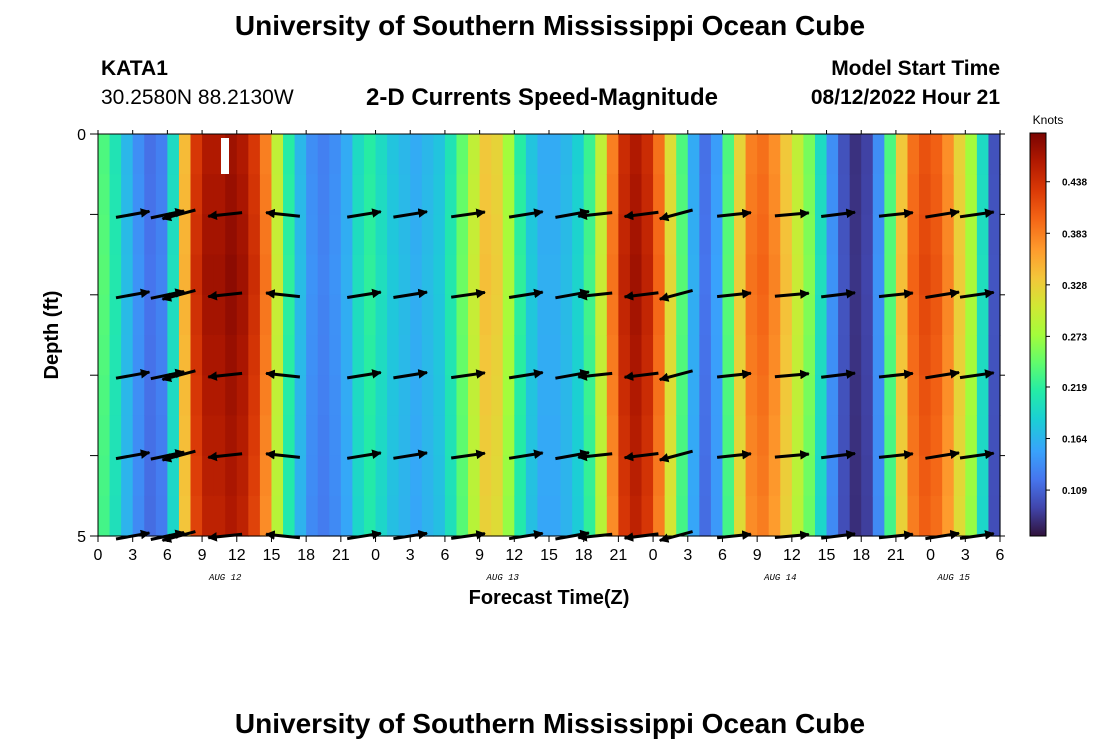 The height and width of the screenshot is (750, 1100). Describe the element at coordinates (98, 555) in the screenshot. I see `x-tick-label: 0` at that location.